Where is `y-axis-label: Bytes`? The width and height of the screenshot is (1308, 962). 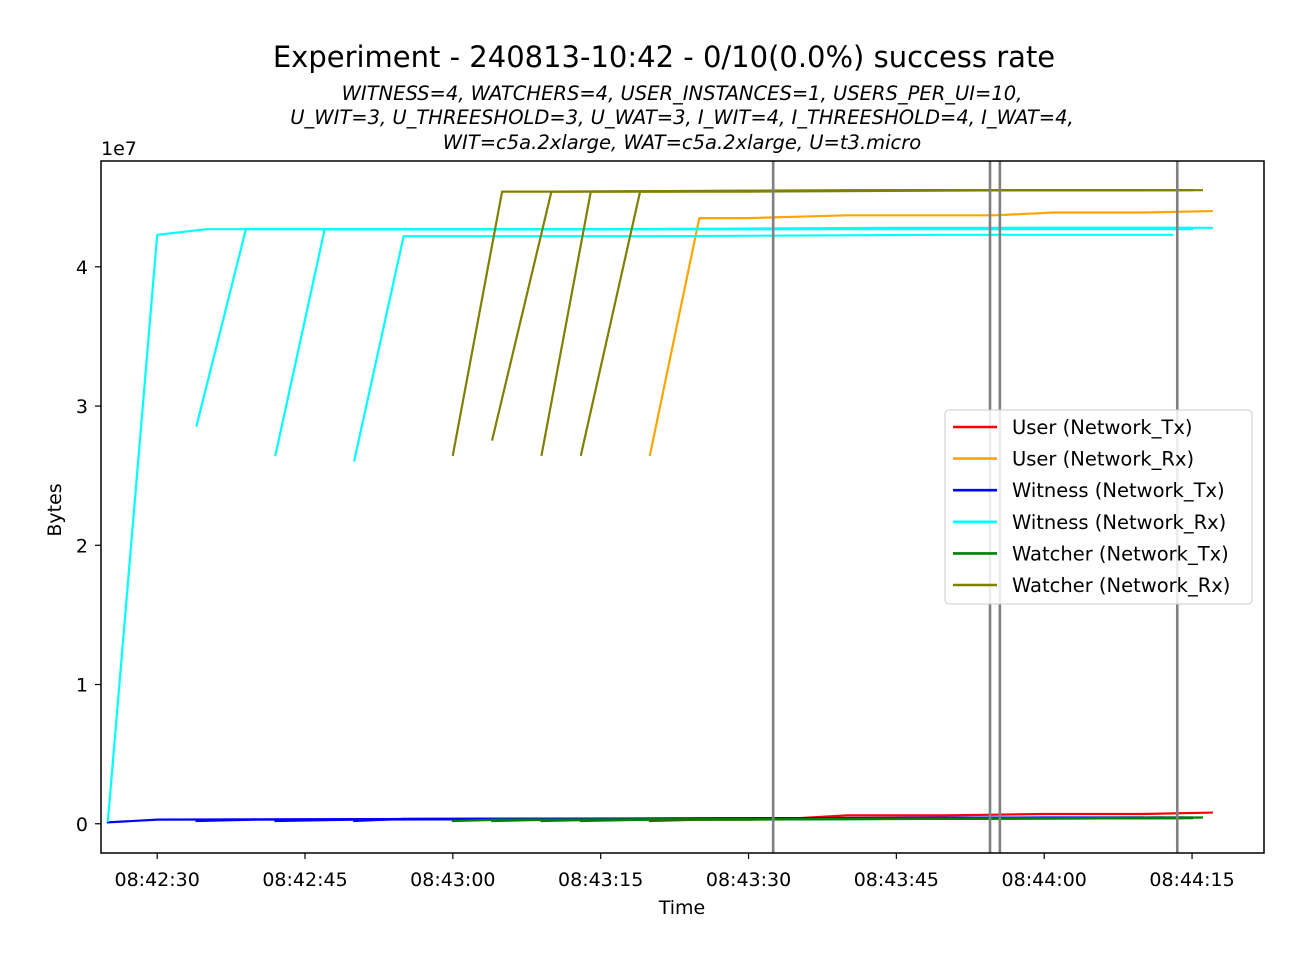 y-axis-label: Bytes is located at coordinates (55, 509).